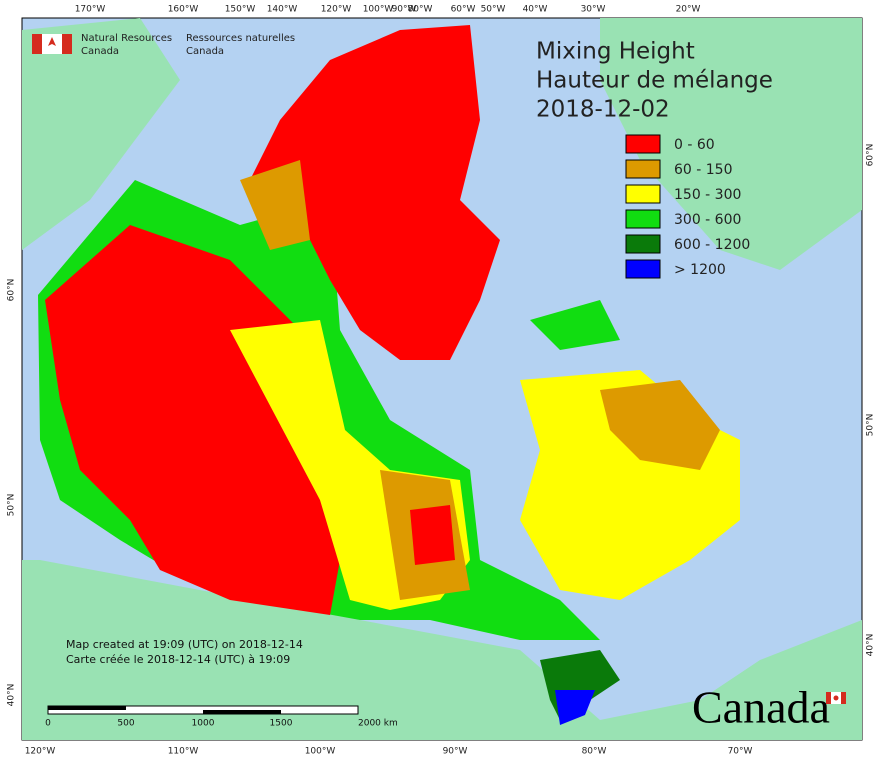  Describe the element at coordinates (183, 752) in the screenshot. I see `graticule-label: 110°W` at that location.